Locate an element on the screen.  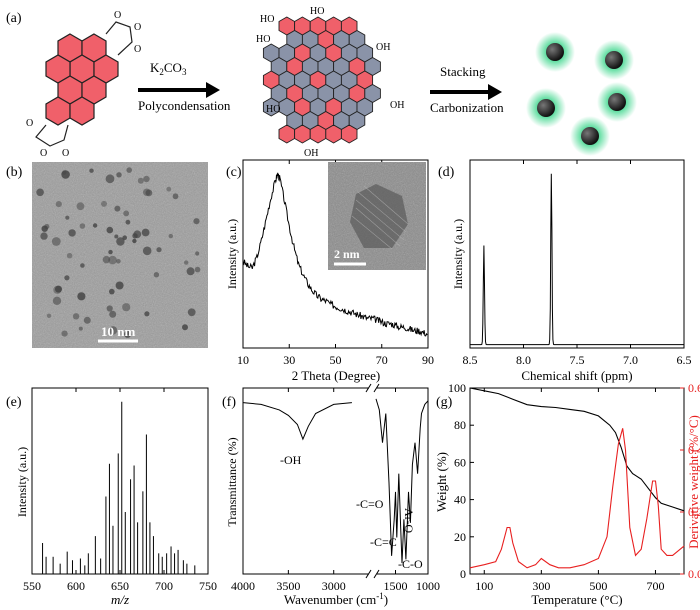
ylabel-e: Intensity (a.u.) is located at coordinates (22, 482).